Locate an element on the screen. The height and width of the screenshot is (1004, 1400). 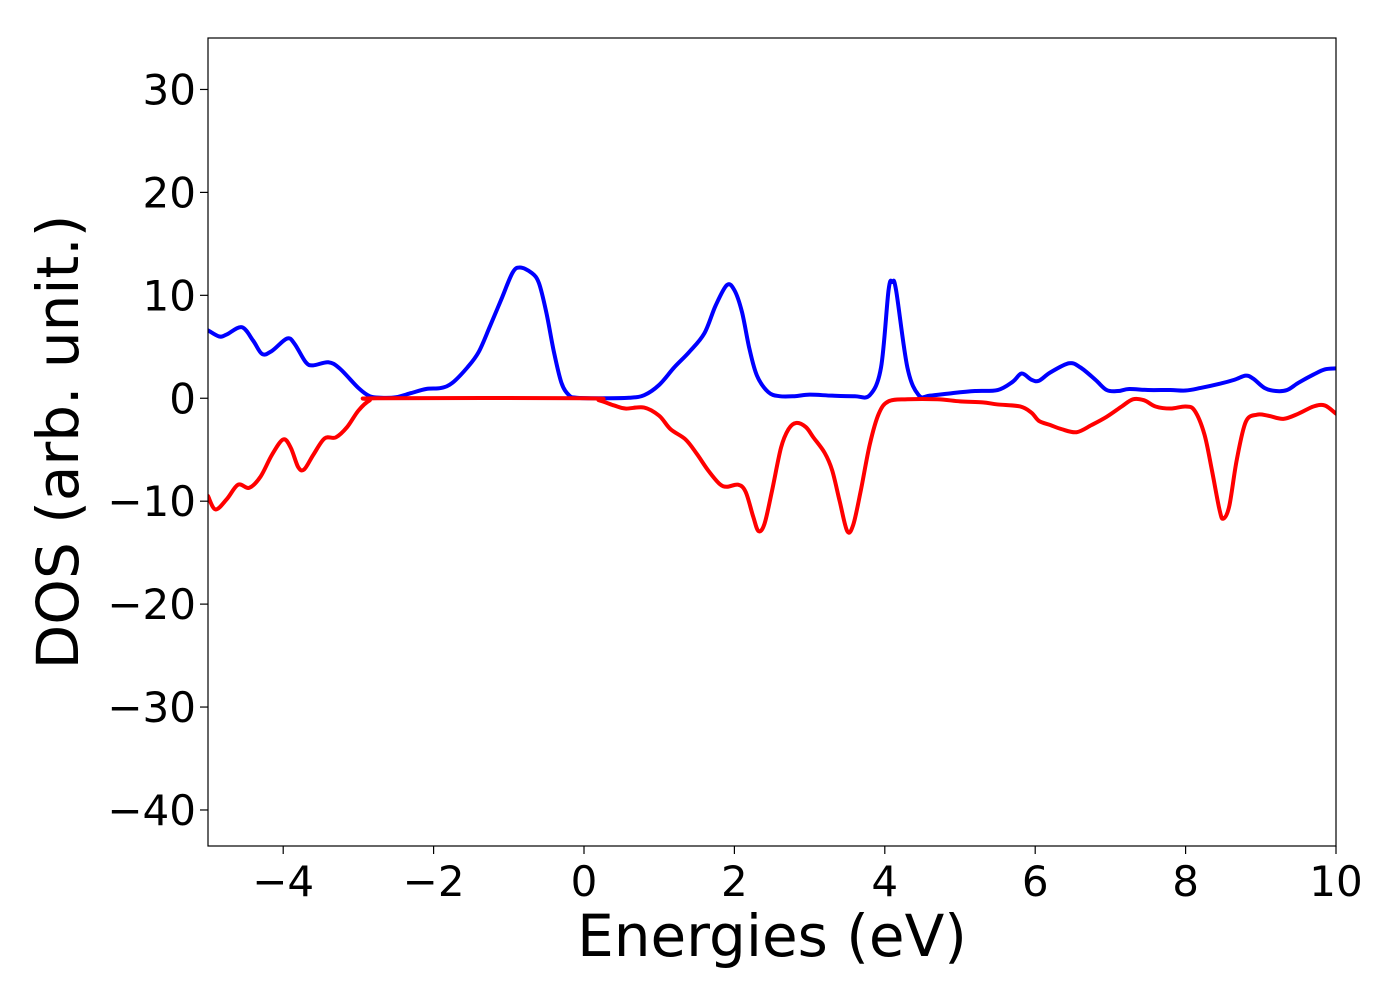
x-tick-label: −4 is located at coordinates (283, 881).